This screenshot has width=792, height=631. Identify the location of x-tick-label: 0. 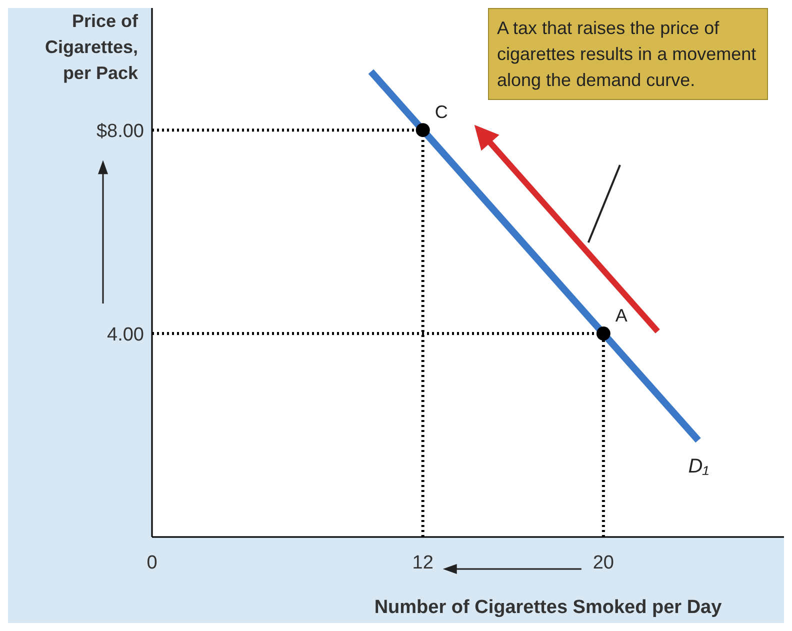
(152, 563).